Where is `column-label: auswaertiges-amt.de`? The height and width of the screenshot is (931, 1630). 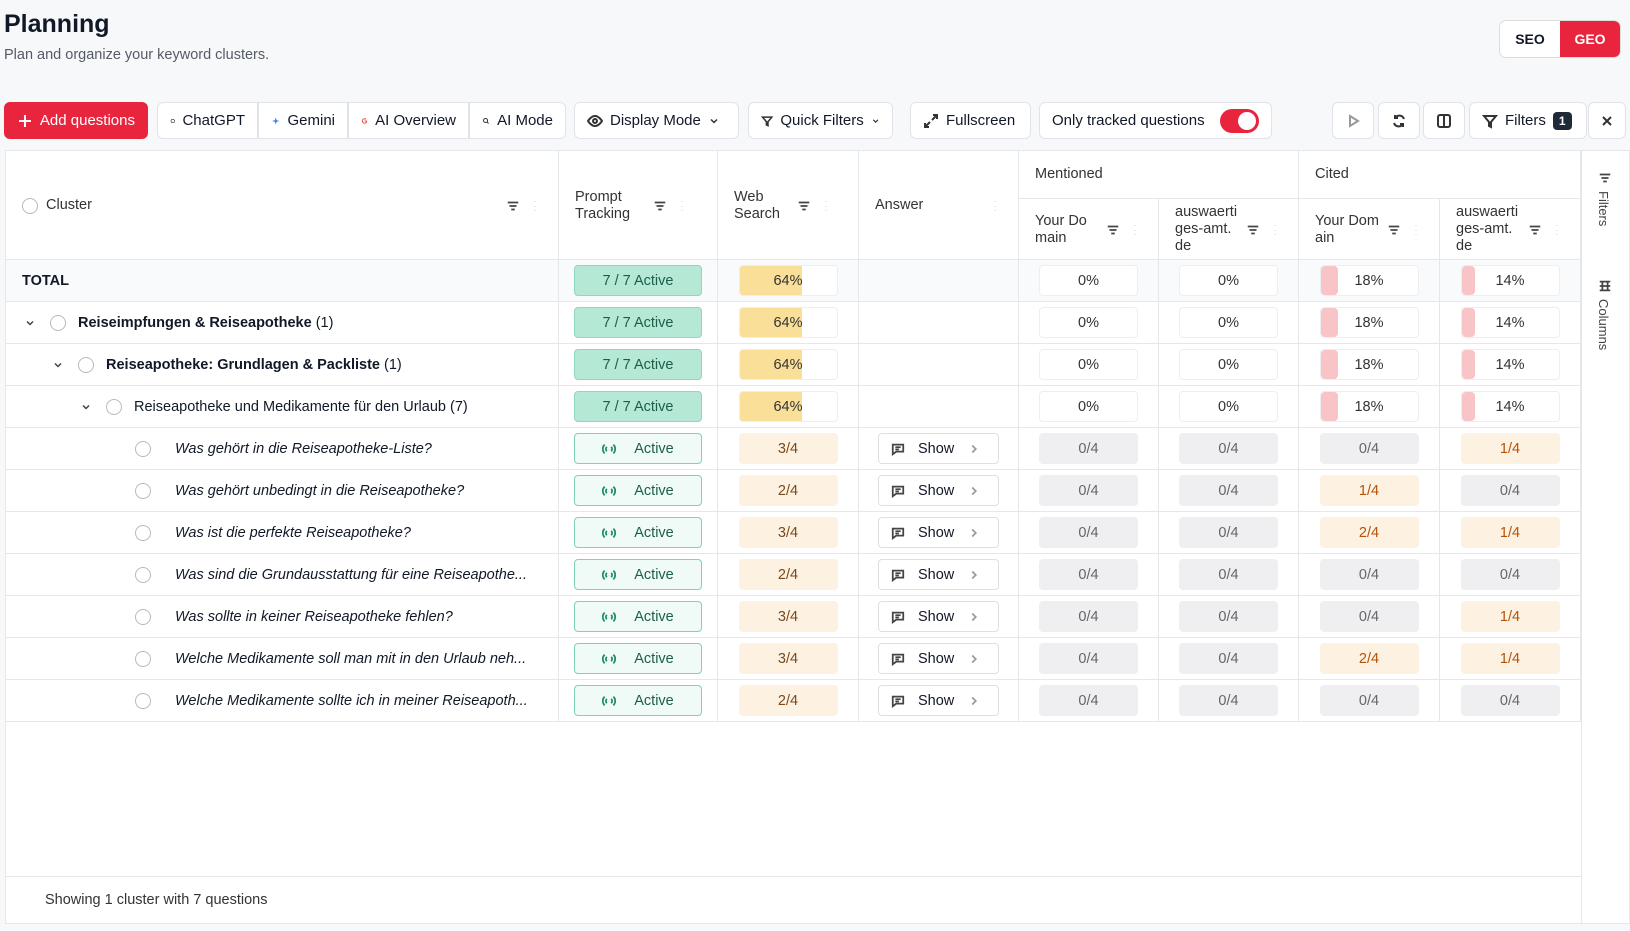
column-label: auswaertiges-amt.de is located at coordinates (1487, 229).